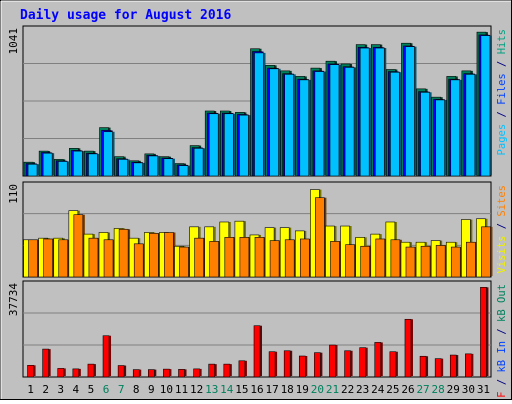  Describe the element at coordinates (502, 357) in the screenshot. I see `legend-part: kB In` at that location.